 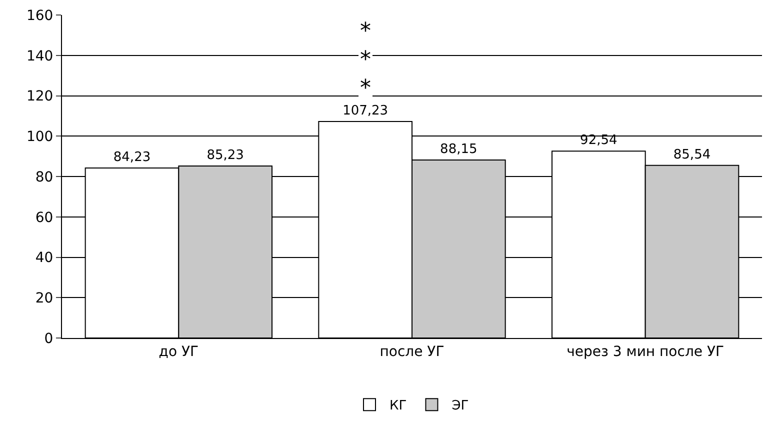 I want to click on y-tick-label: 60, so click(x=44, y=218).